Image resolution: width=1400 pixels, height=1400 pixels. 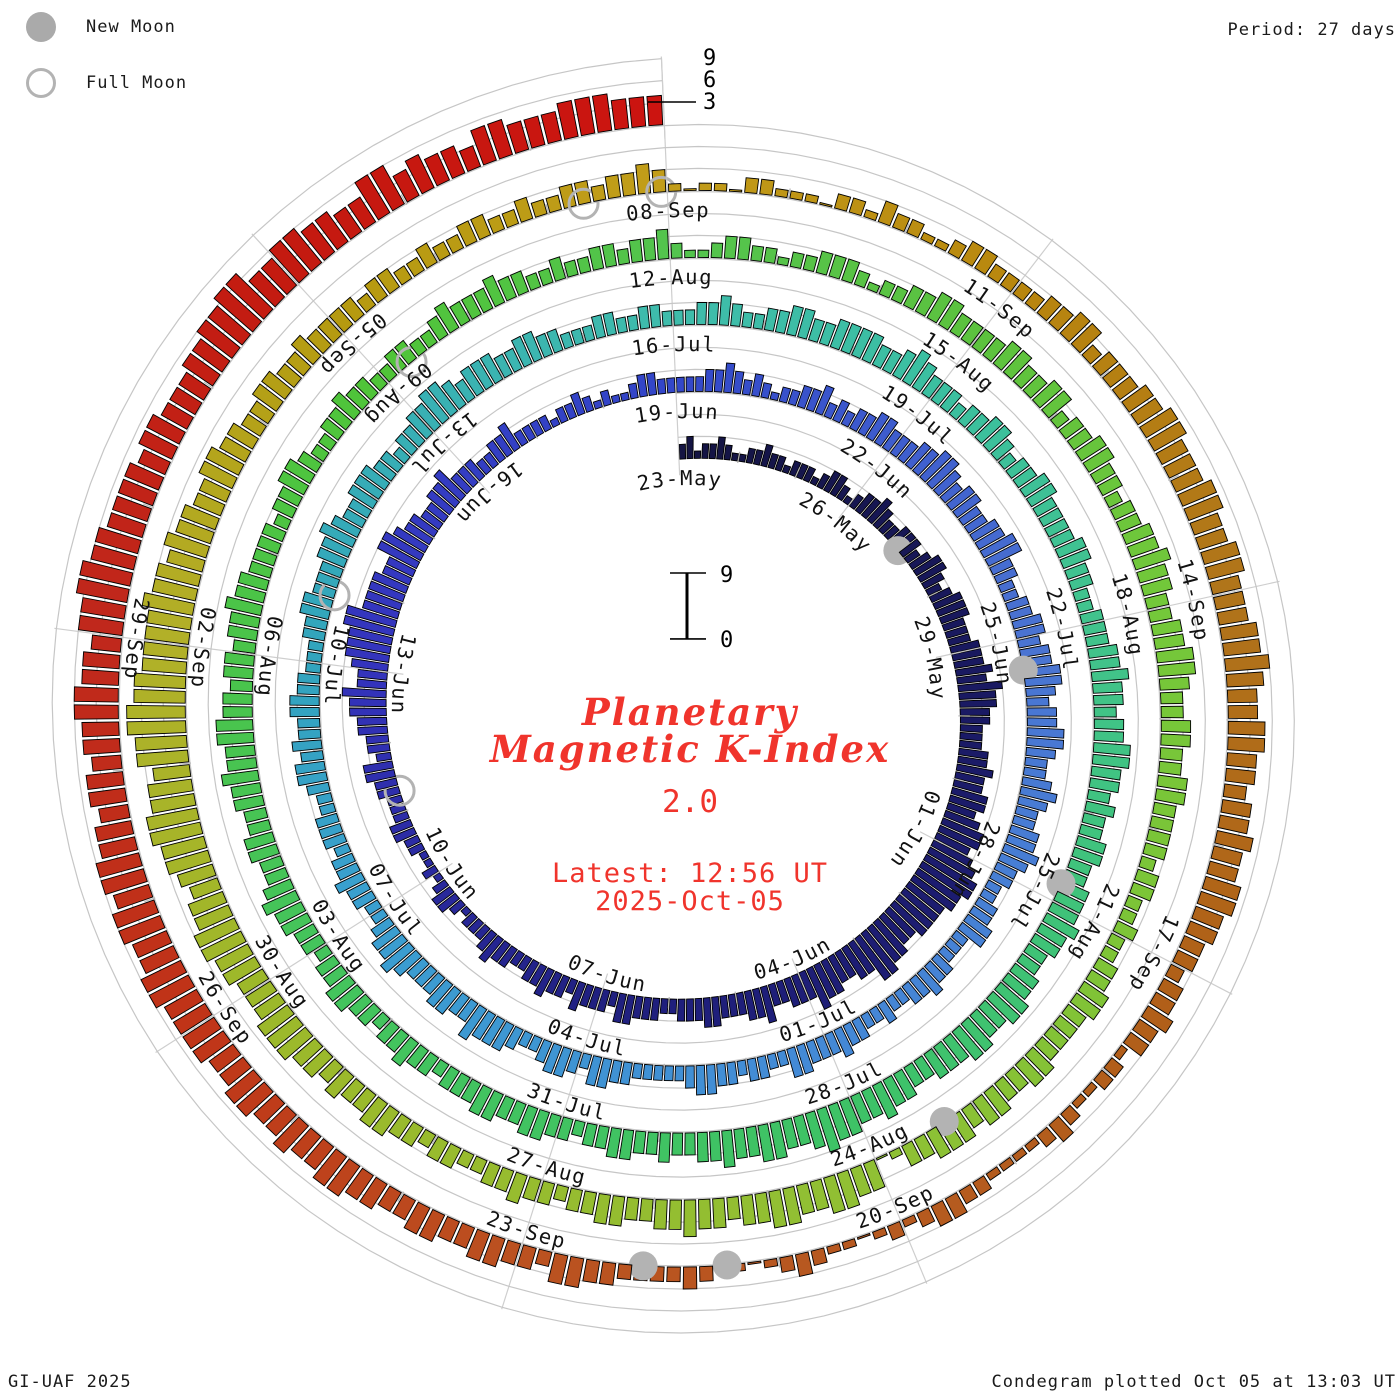 What do you see at coordinates (709, 80) in the screenshot?
I see `outer-scale-tick-label: 6` at bounding box center [709, 80].